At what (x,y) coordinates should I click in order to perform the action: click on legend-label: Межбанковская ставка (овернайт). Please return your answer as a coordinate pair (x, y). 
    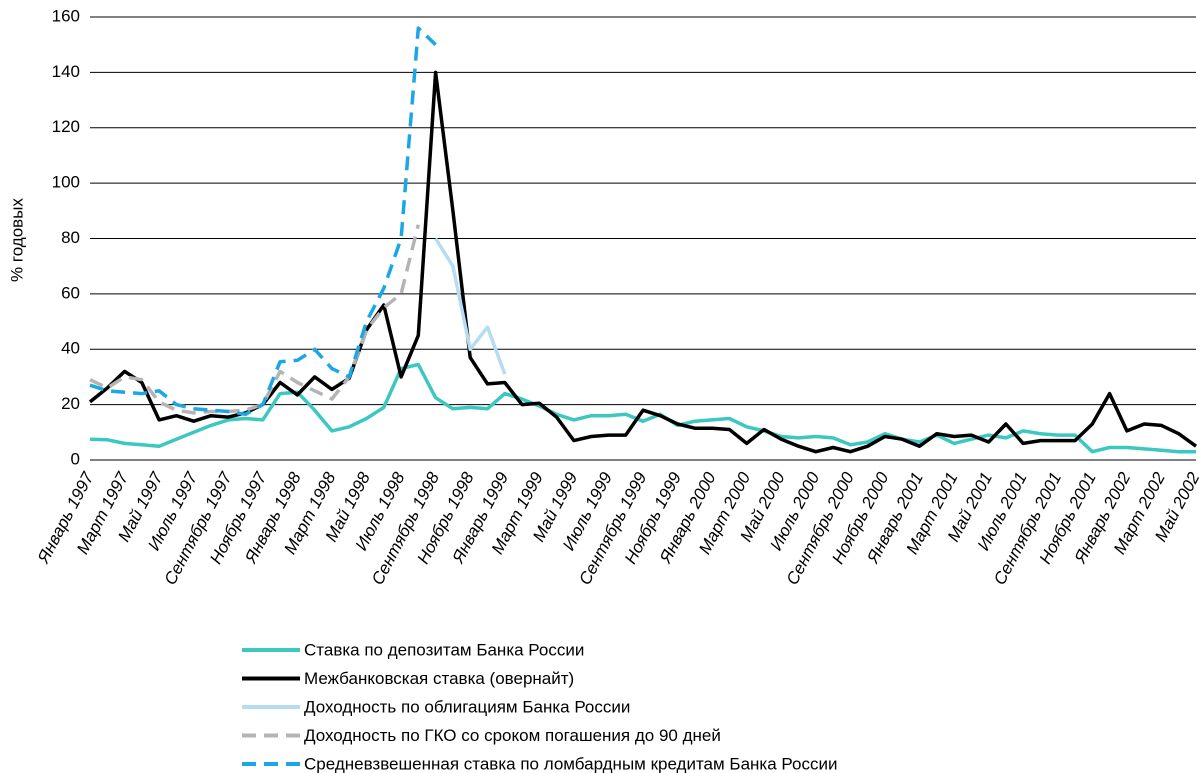
    Looking at the image, I should click on (439, 678).